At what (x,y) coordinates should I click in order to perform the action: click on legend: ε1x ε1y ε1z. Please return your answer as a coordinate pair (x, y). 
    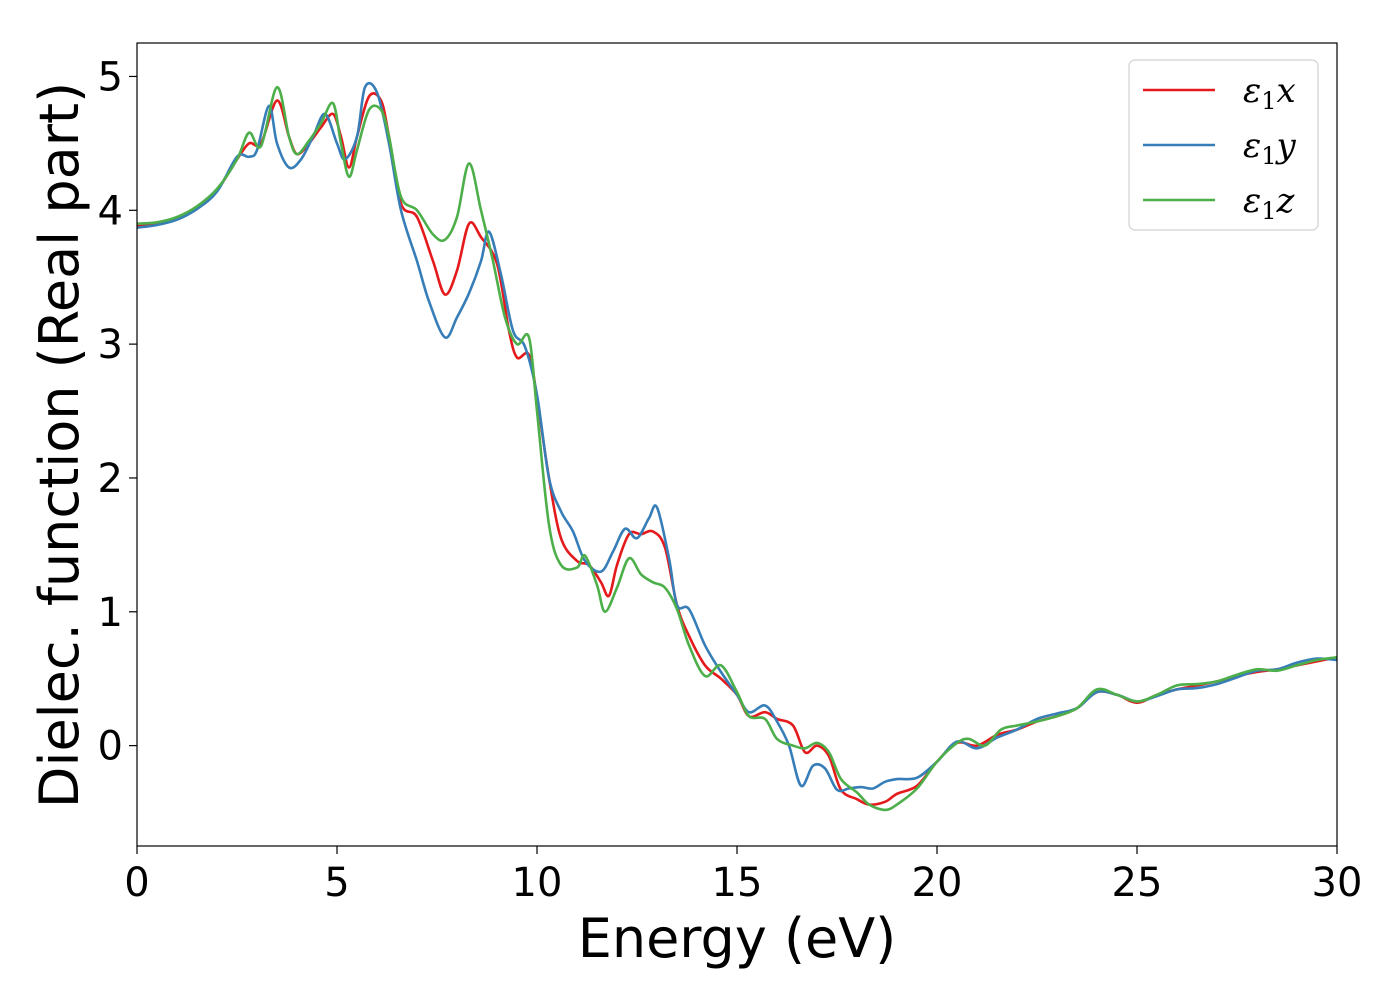
    Looking at the image, I should click on (1223, 145).